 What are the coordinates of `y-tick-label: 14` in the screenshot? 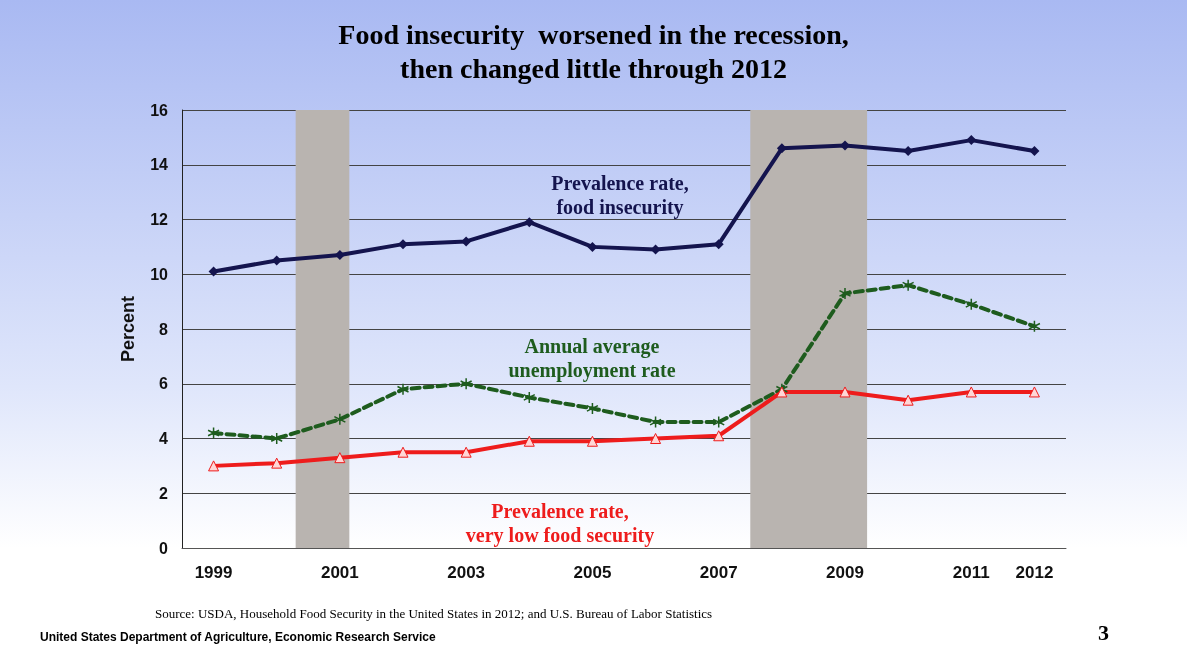 It's located at (159, 165).